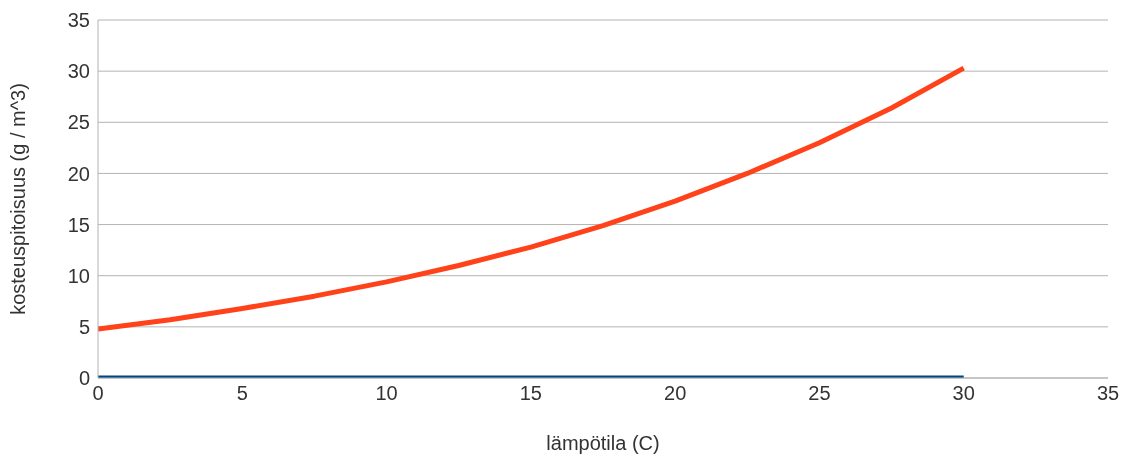  I want to click on x-tick-label: 30, so click(963, 393).